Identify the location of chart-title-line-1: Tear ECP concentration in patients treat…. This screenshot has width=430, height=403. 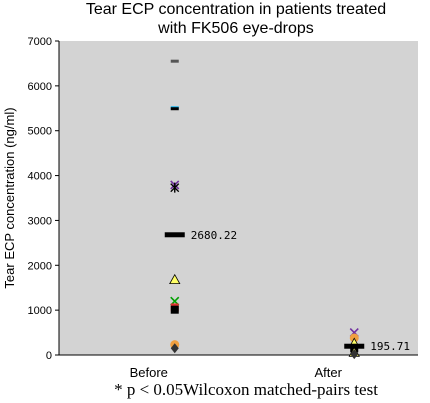
(236, 9).